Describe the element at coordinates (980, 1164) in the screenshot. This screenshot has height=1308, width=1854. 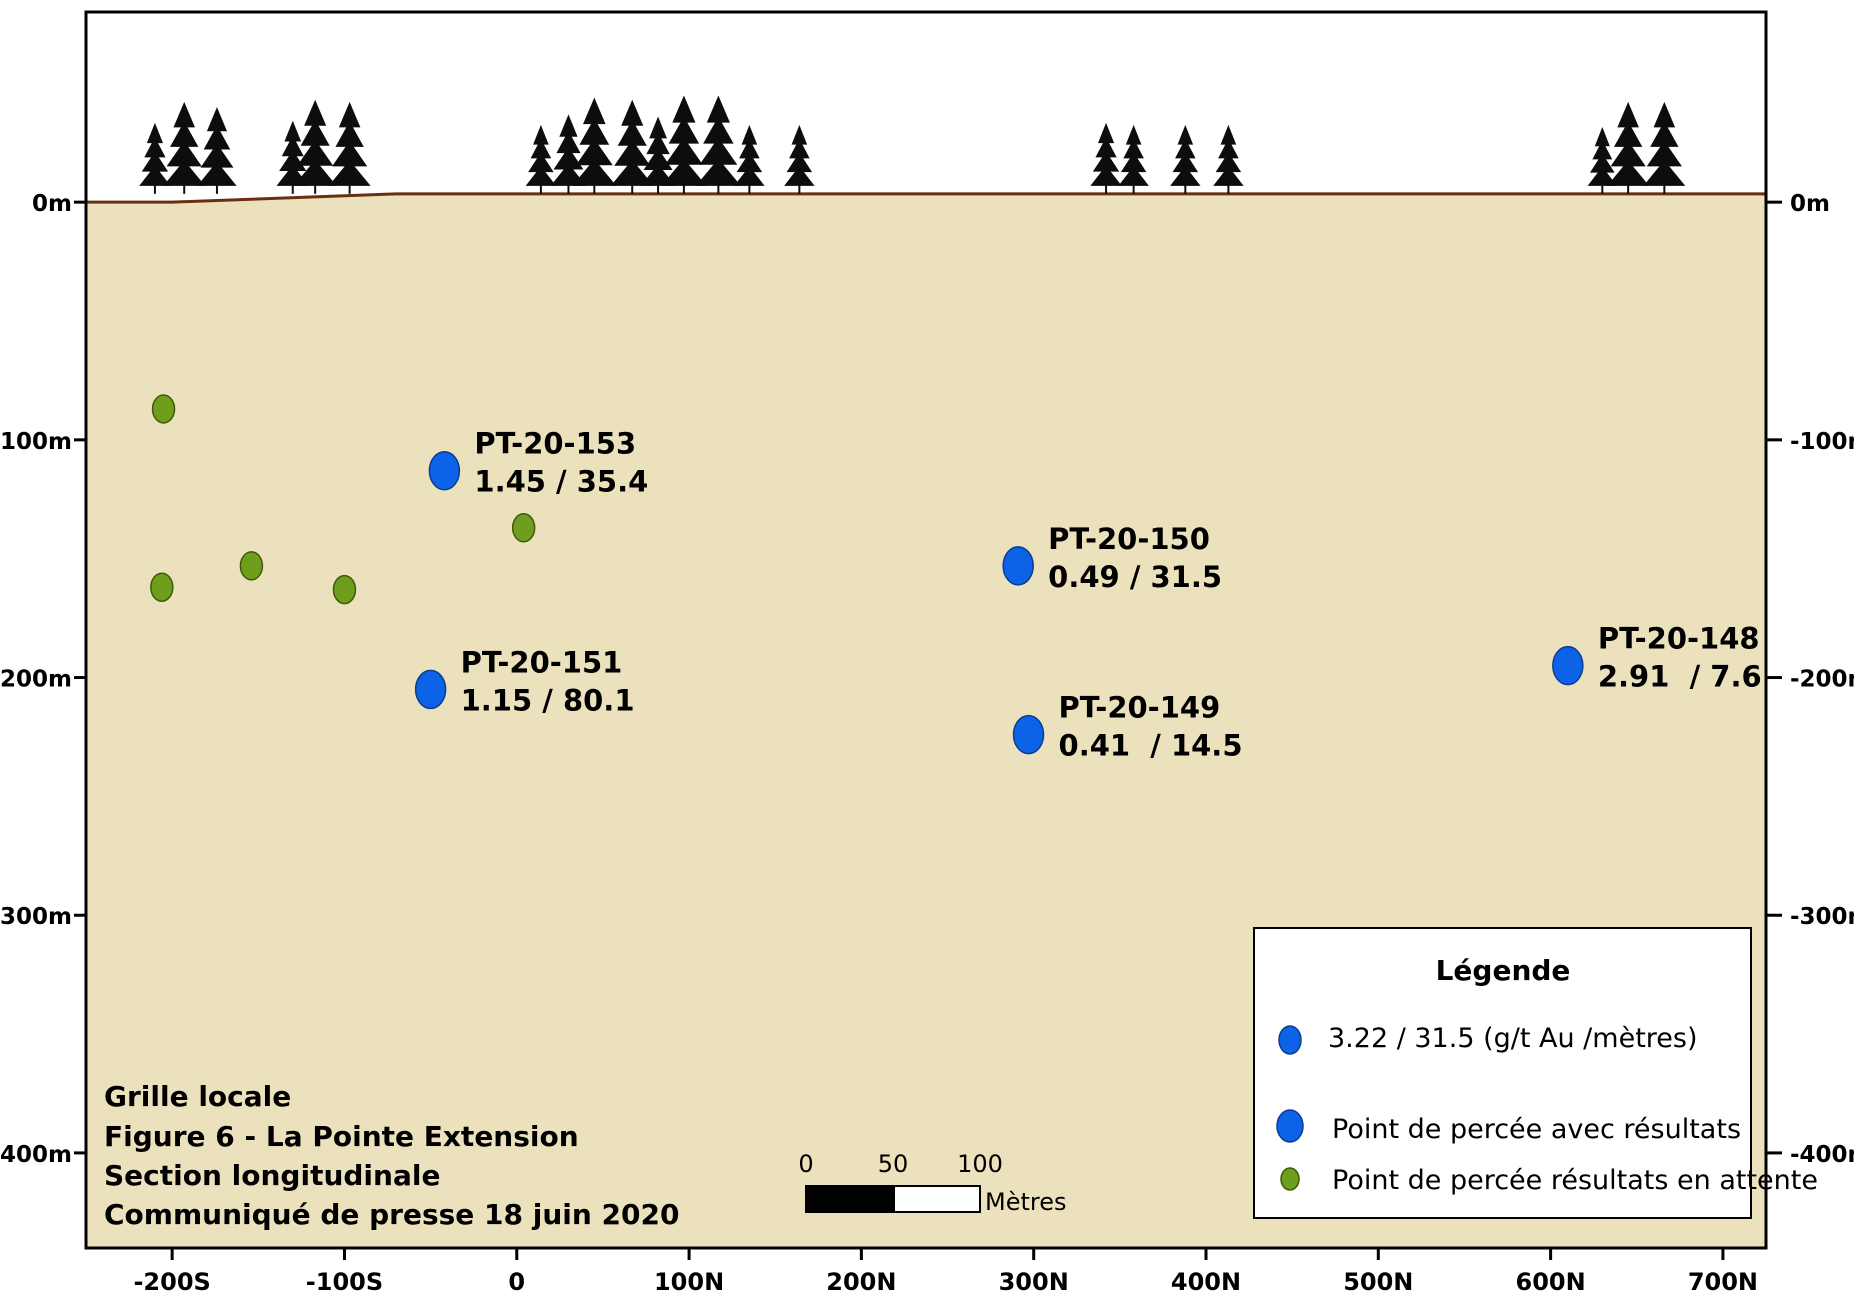
I see `scale-label-100: 100` at that location.